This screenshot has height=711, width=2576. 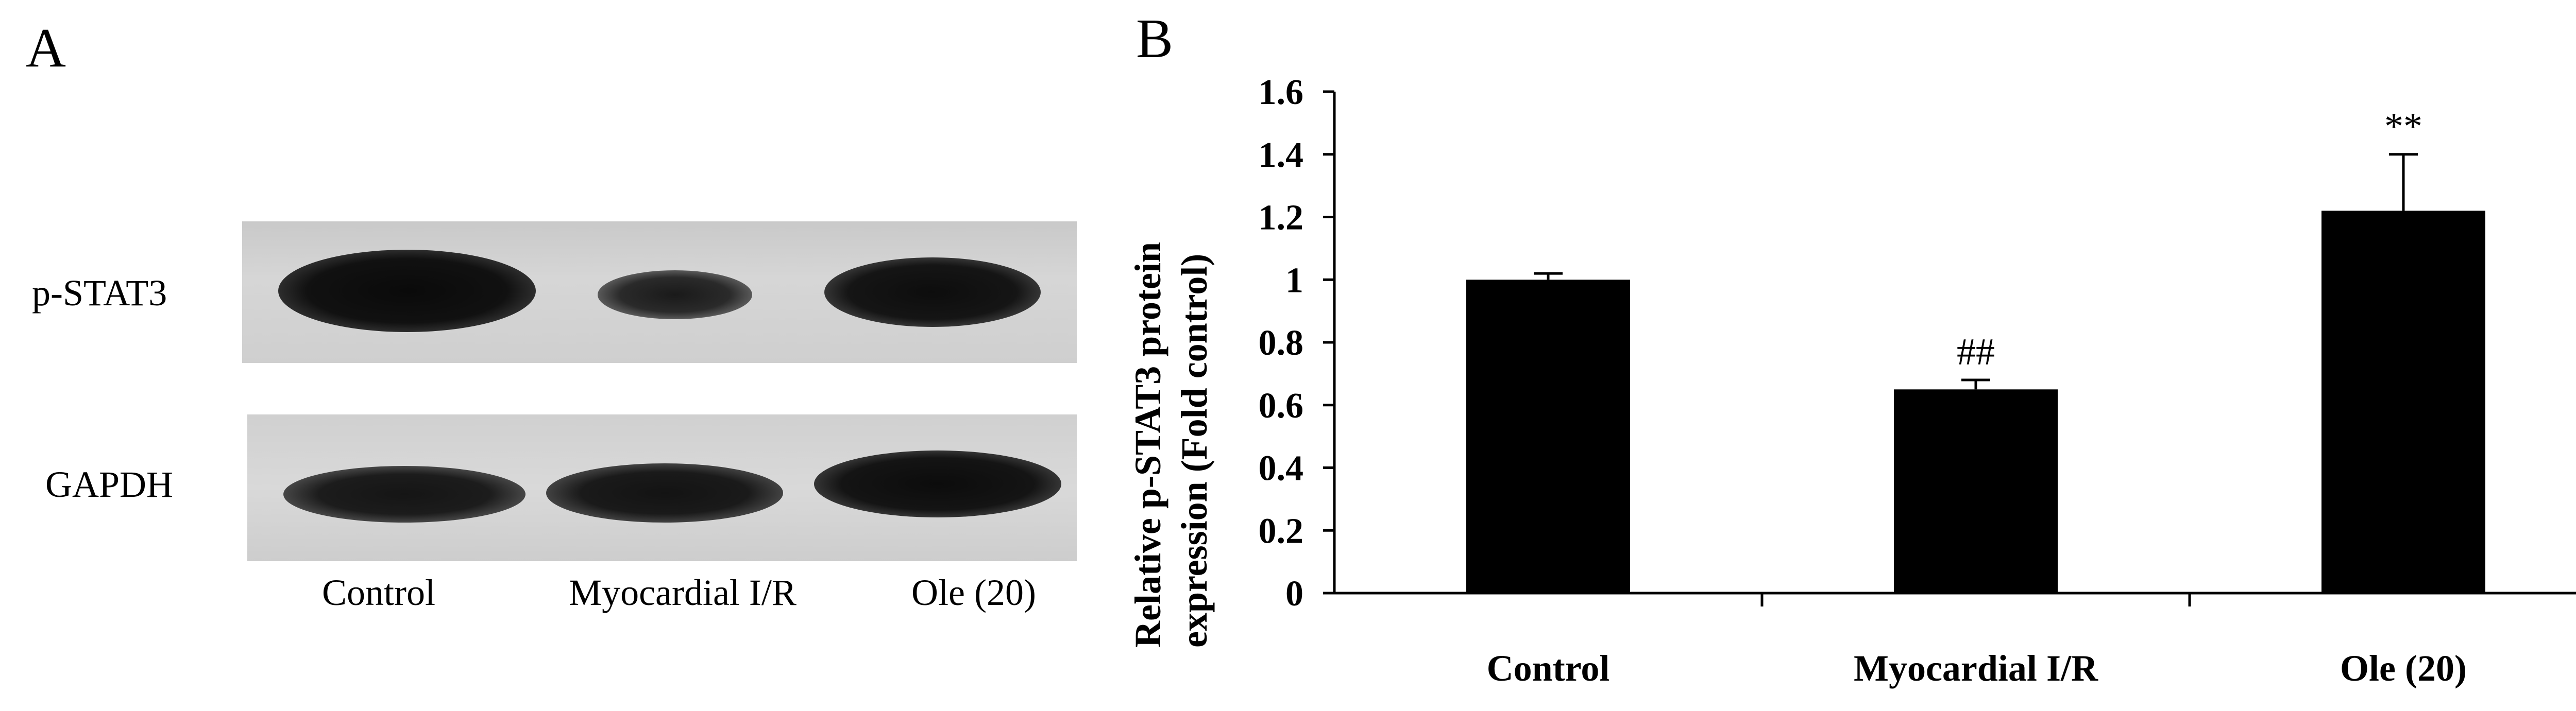 What do you see at coordinates (1294, 594) in the screenshot?
I see `y-tick-label: 0` at bounding box center [1294, 594].